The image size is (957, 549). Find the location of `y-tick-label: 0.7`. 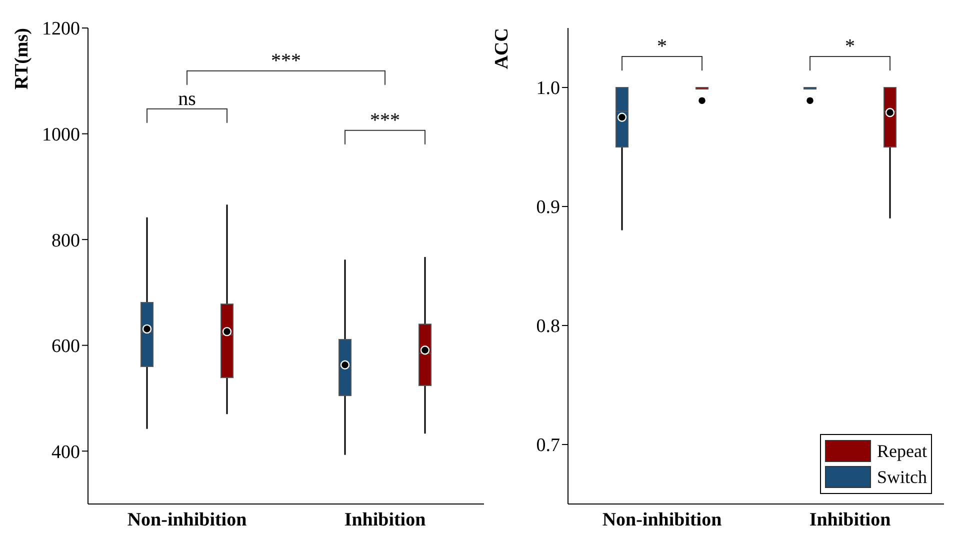

y-tick-label: 0.7 is located at coordinates (548, 445).